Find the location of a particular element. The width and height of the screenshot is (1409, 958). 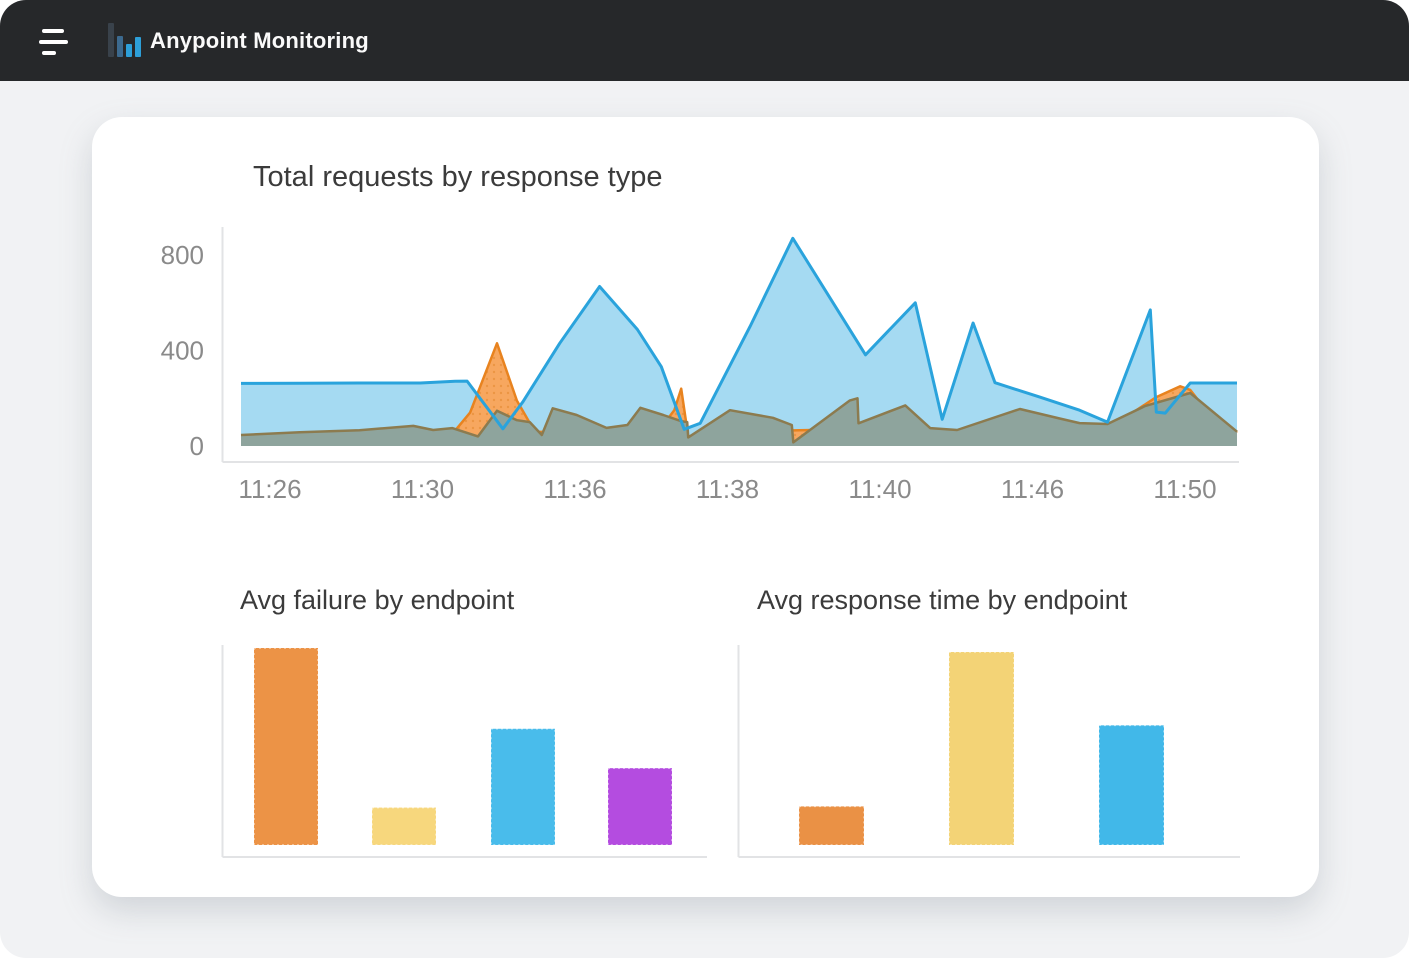

app-title: Anypoint Monitoring is located at coordinates (259, 40).